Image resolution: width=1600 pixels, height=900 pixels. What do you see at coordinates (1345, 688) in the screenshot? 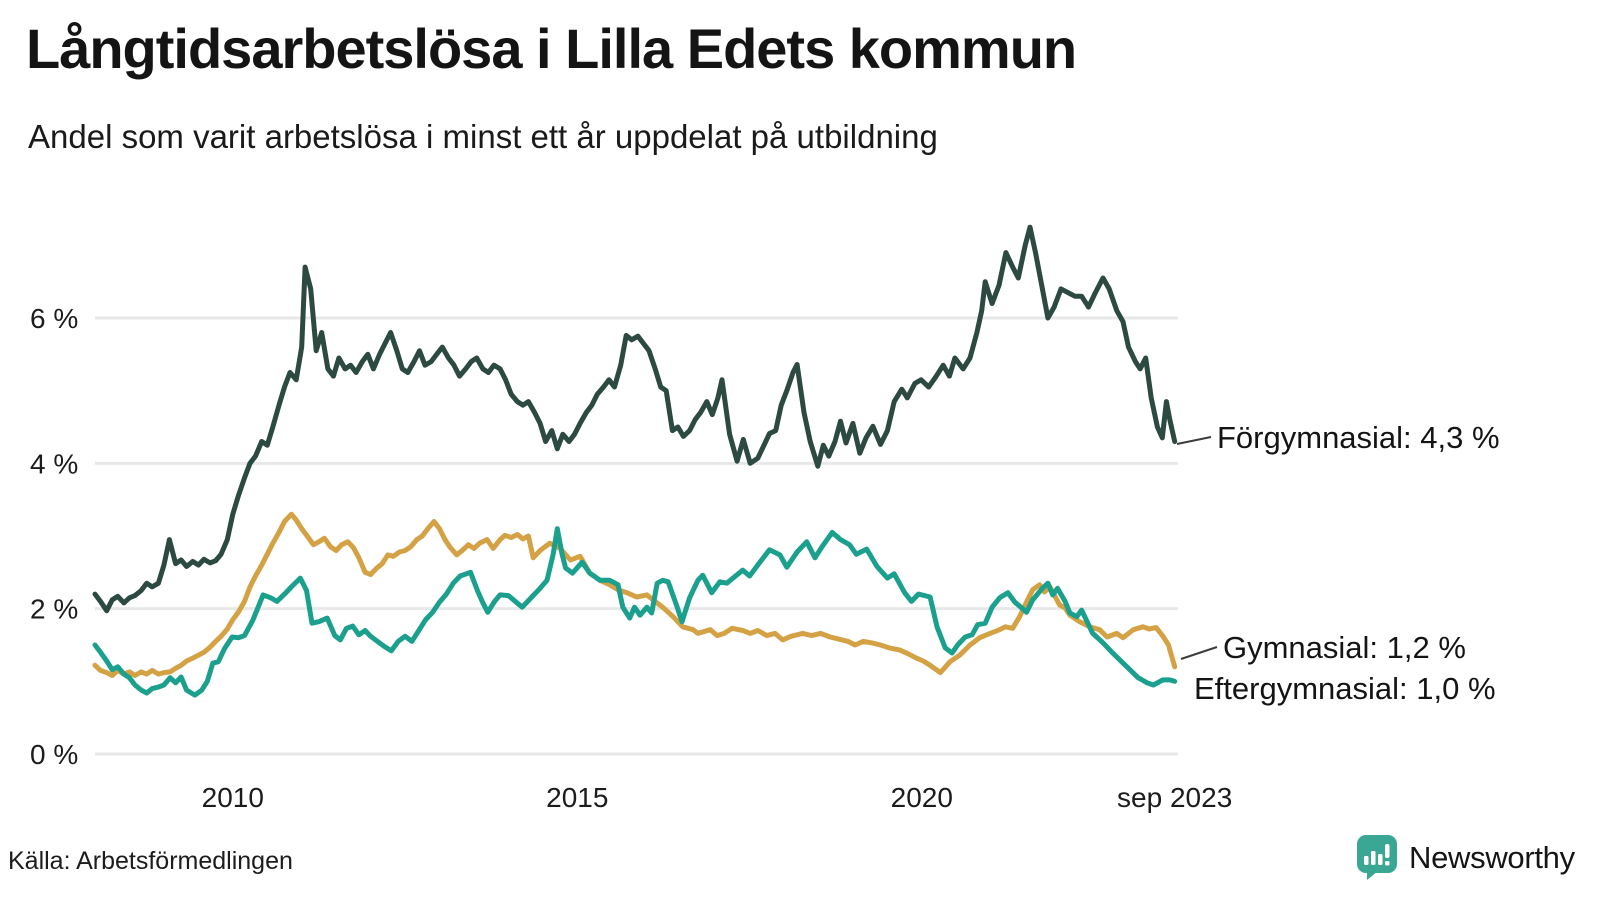
I see `series-end-label-eftergymnasial: Eftergymnasial: 1,0 %` at bounding box center [1345, 688].